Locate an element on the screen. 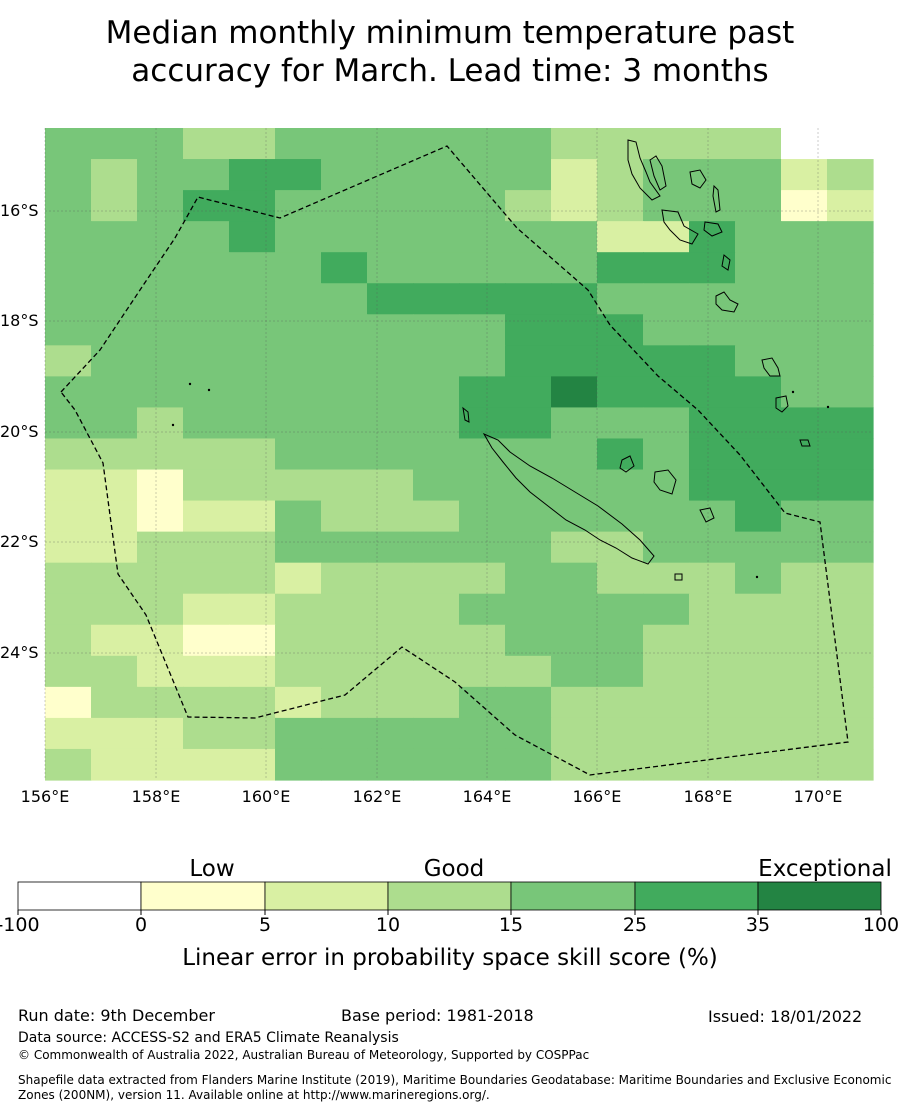  lon-label-158e: 158°E is located at coordinates (156, 796).